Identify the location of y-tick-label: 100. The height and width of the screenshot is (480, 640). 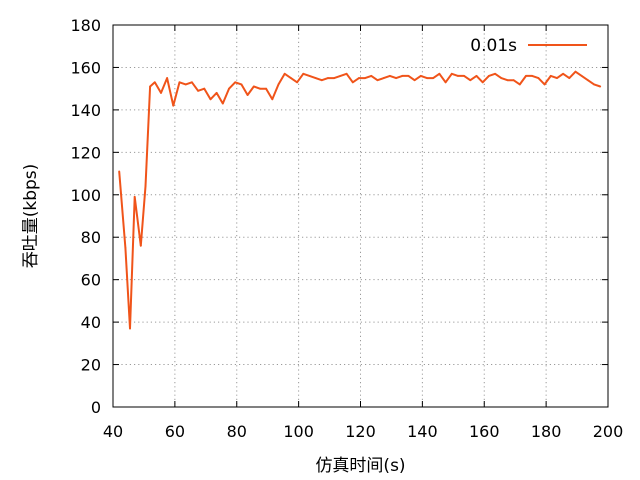
(85, 195).